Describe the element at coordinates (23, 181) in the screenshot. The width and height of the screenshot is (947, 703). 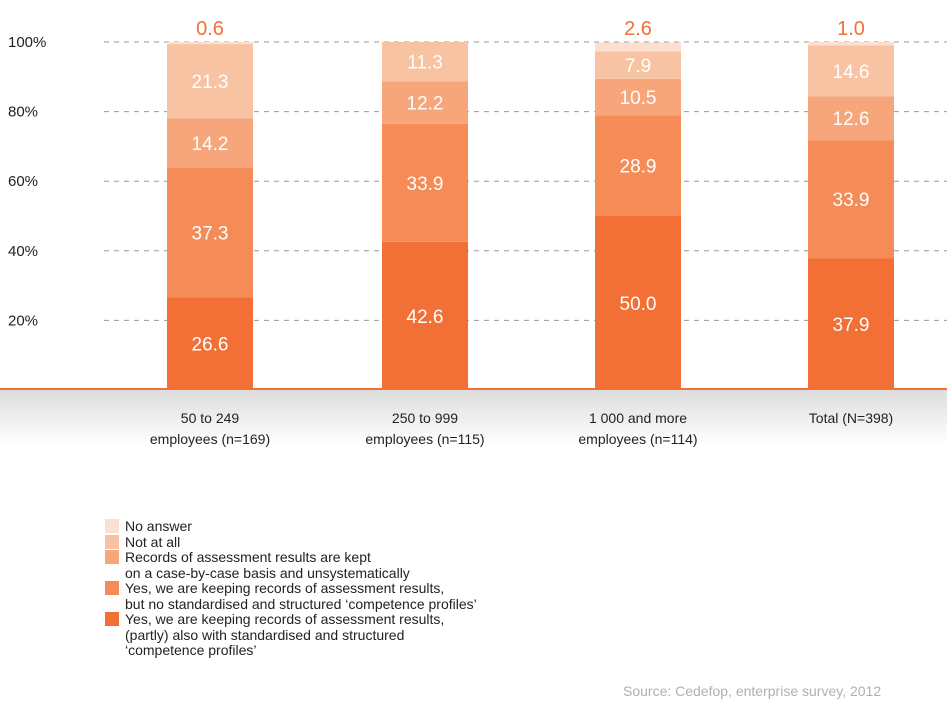
I see `y-tick-label: 60%` at that location.